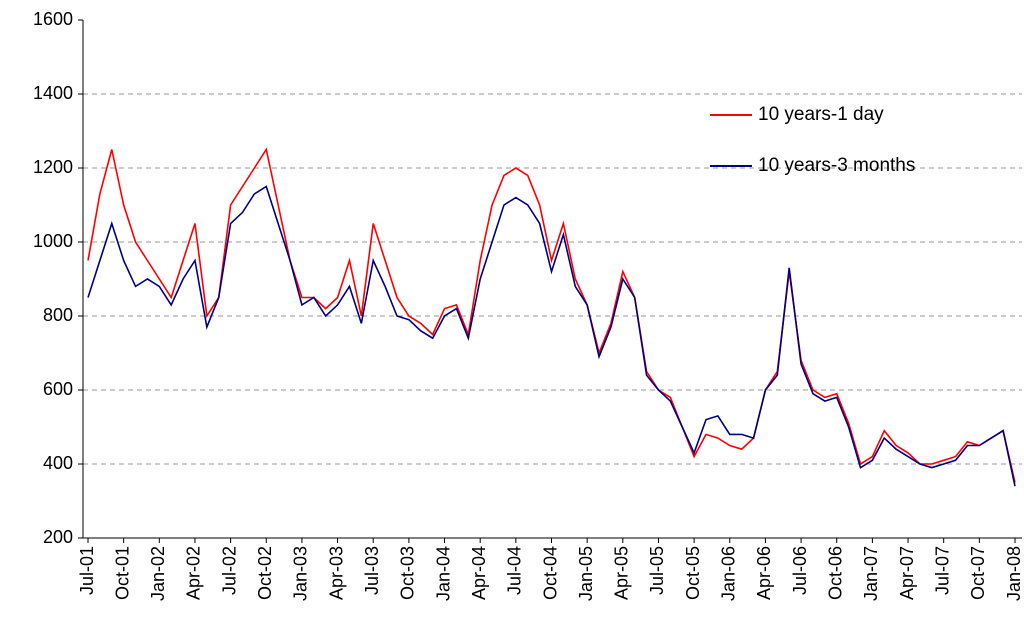 This screenshot has width=1024, height=634. Describe the element at coordinates (942, 570) in the screenshot. I see `x-tick-label: Jul-07` at that location.